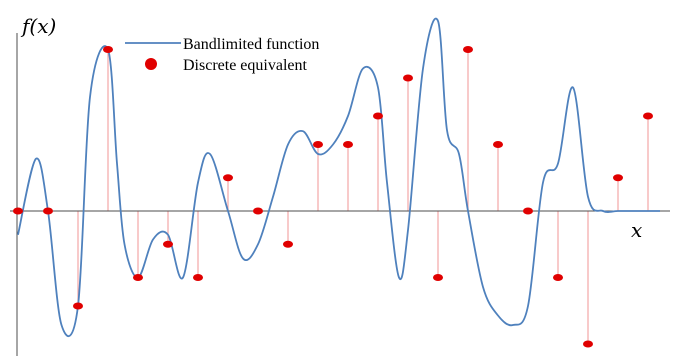  I want to click on x-axis-label: x, so click(636, 230).